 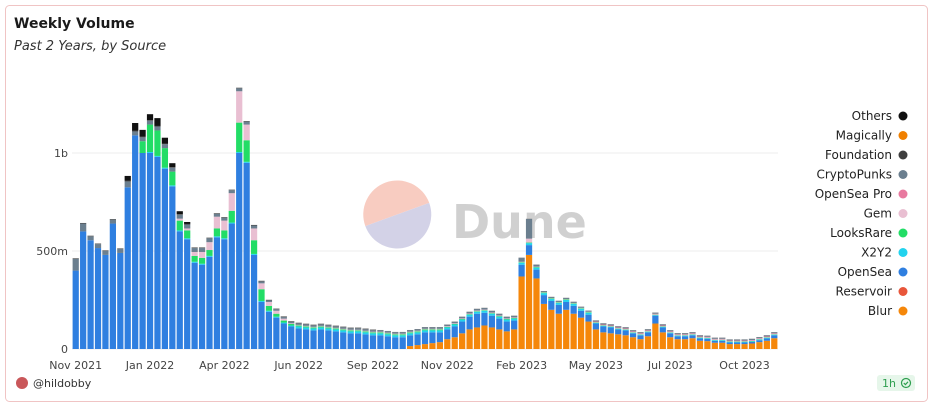 What do you see at coordinates (872, 116) in the screenshot?
I see `legend-label: Others` at bounding box center [872, 116].